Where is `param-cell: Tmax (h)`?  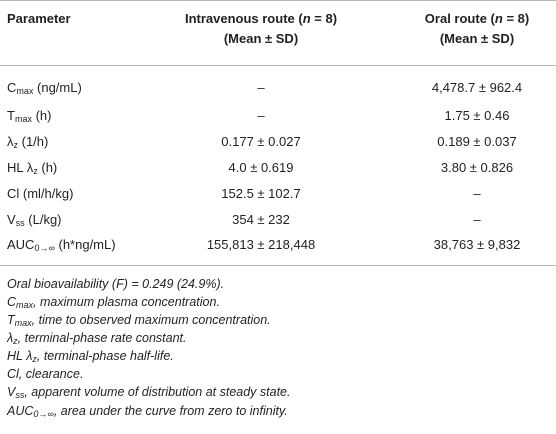 param-cell: Tmax (h) is located at coordinates (29, 116).